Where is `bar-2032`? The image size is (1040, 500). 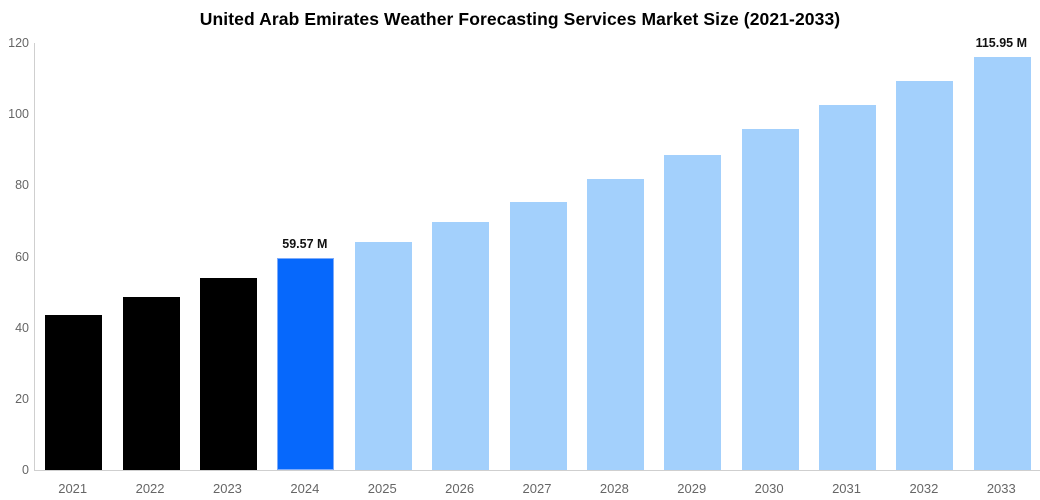
bar-2032 is located at coordinates (925, 275).